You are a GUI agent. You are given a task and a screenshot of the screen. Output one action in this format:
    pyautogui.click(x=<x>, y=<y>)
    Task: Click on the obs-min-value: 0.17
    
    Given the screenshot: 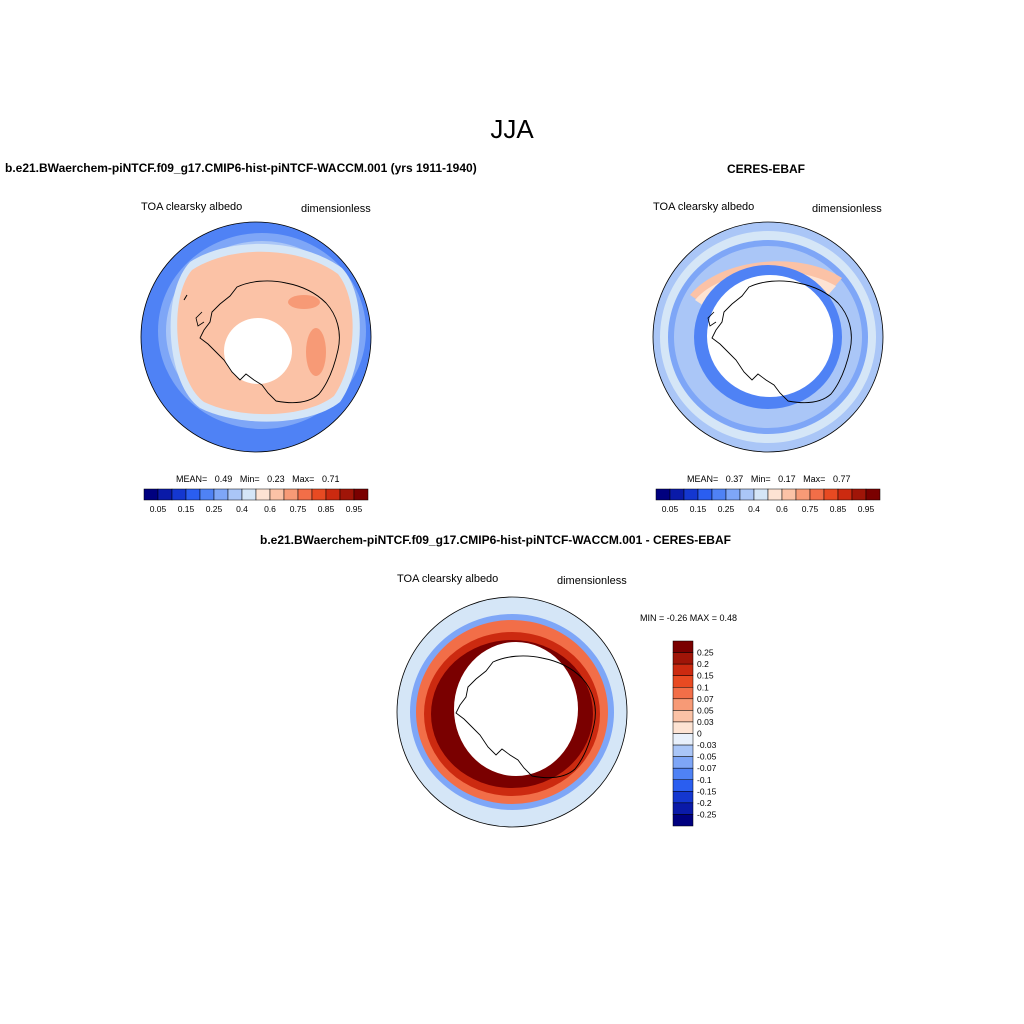 What is the action you would take?
    pyautogui.click(x=787, y=479)
    